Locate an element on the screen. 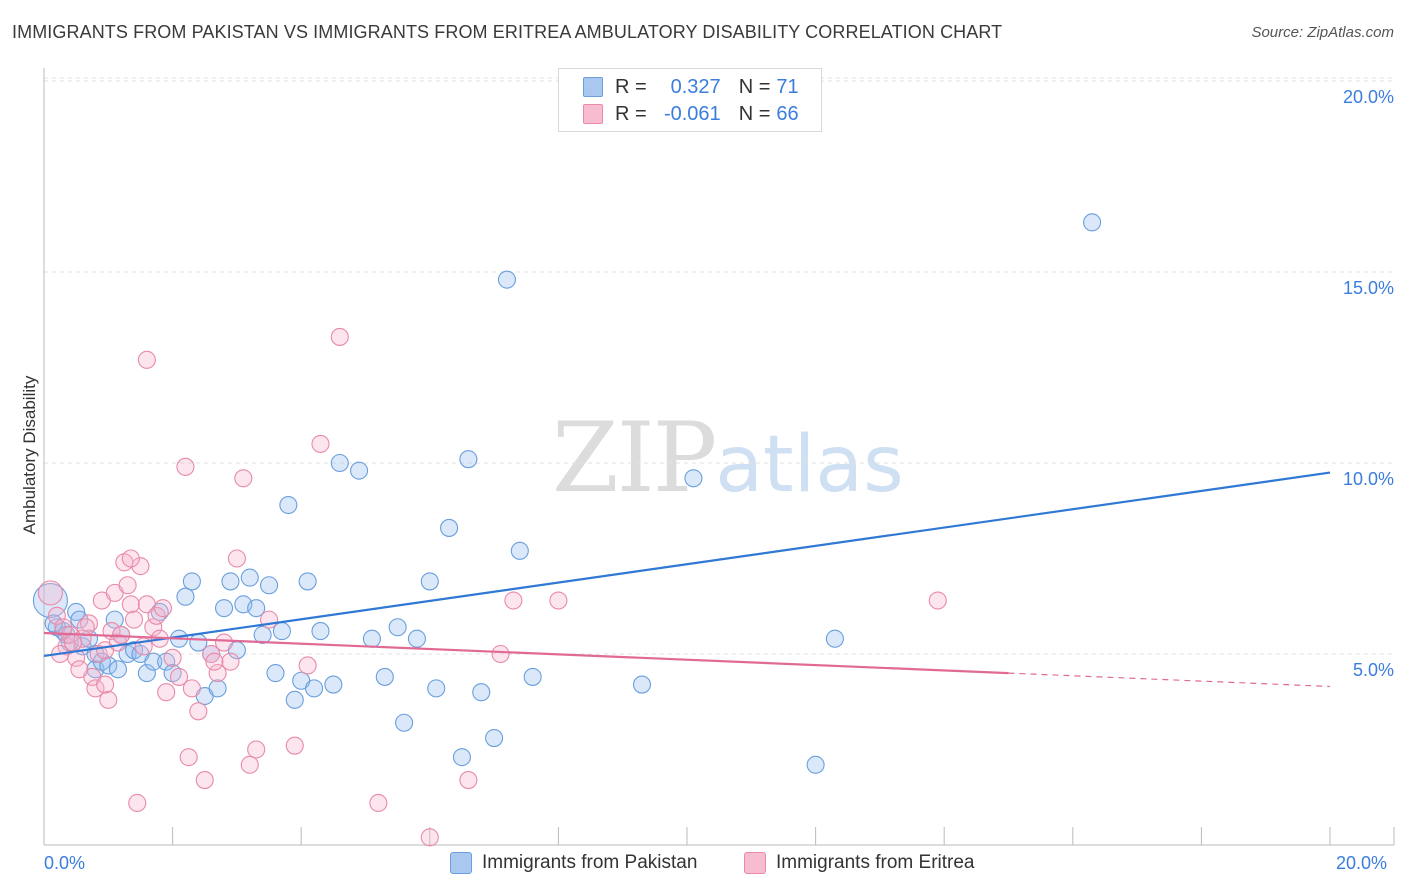 This screenshot has width=1406, height=892. legend-swatch-pakistan is located at coordinates (593, 87).